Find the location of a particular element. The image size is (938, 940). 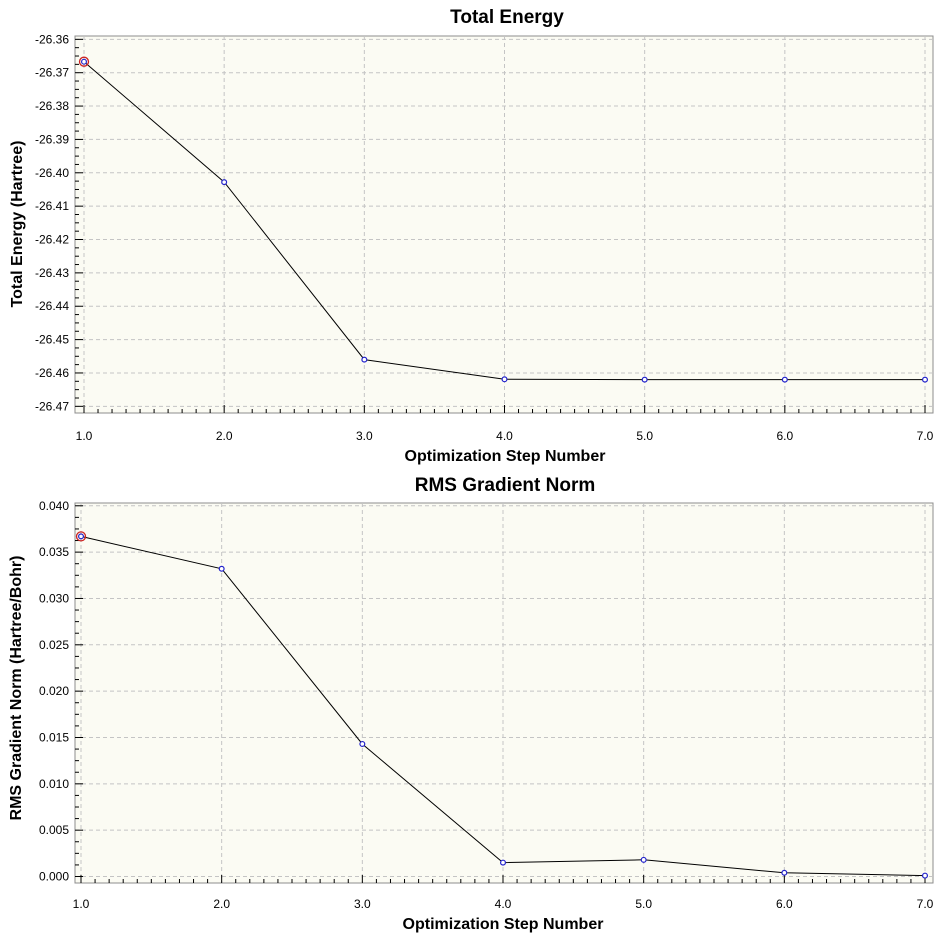

y-tick-label: 0.010 is located at coordinates (54, 784).